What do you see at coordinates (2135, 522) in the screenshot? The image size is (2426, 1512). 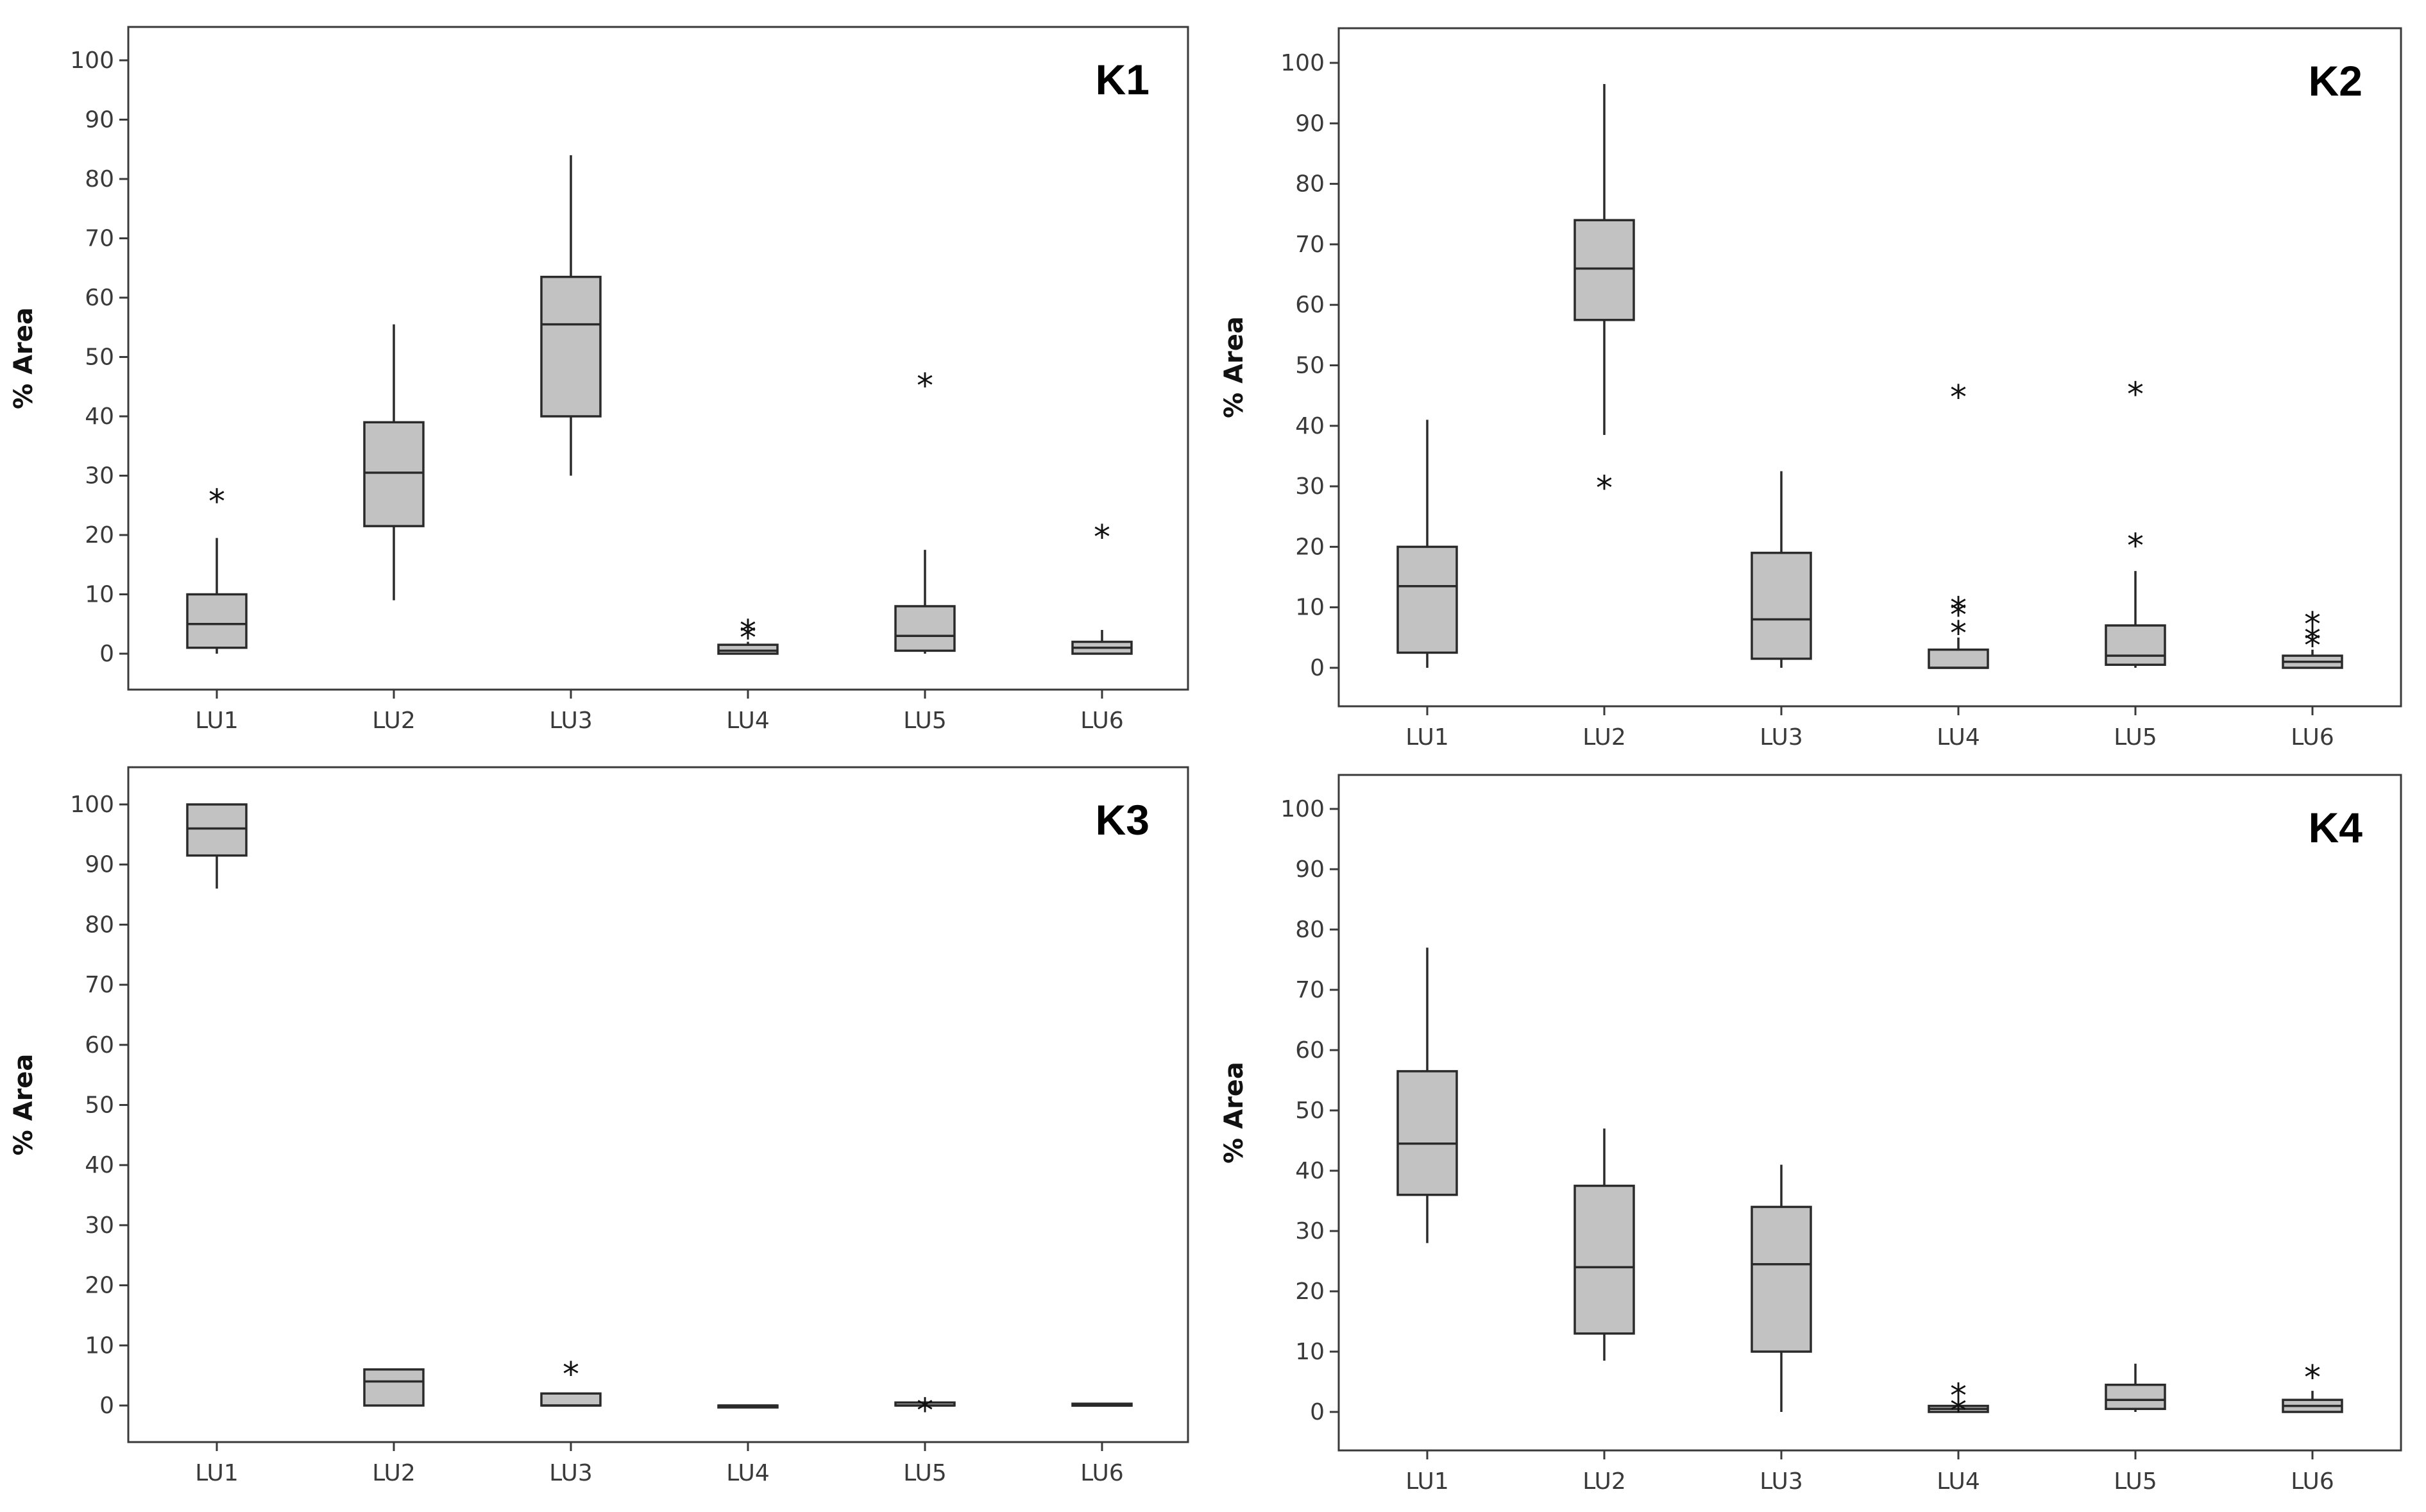 I see `box-lu5: **` at bounding box center [2135, 522].